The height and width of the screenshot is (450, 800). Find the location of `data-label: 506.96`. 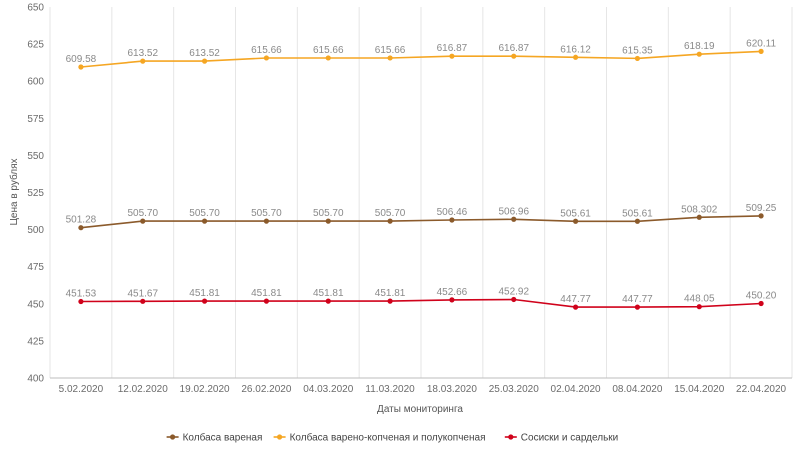

data-label: 506.96 is located at coordinates (513, 211).